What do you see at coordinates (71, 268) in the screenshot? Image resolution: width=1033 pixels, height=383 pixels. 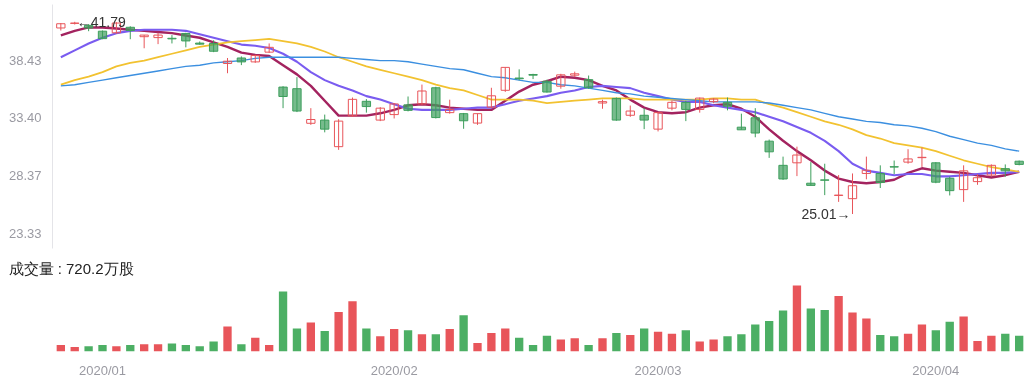 I see `chart-title: 成交量 : 720.2万股` at bounding box center [71, 268].